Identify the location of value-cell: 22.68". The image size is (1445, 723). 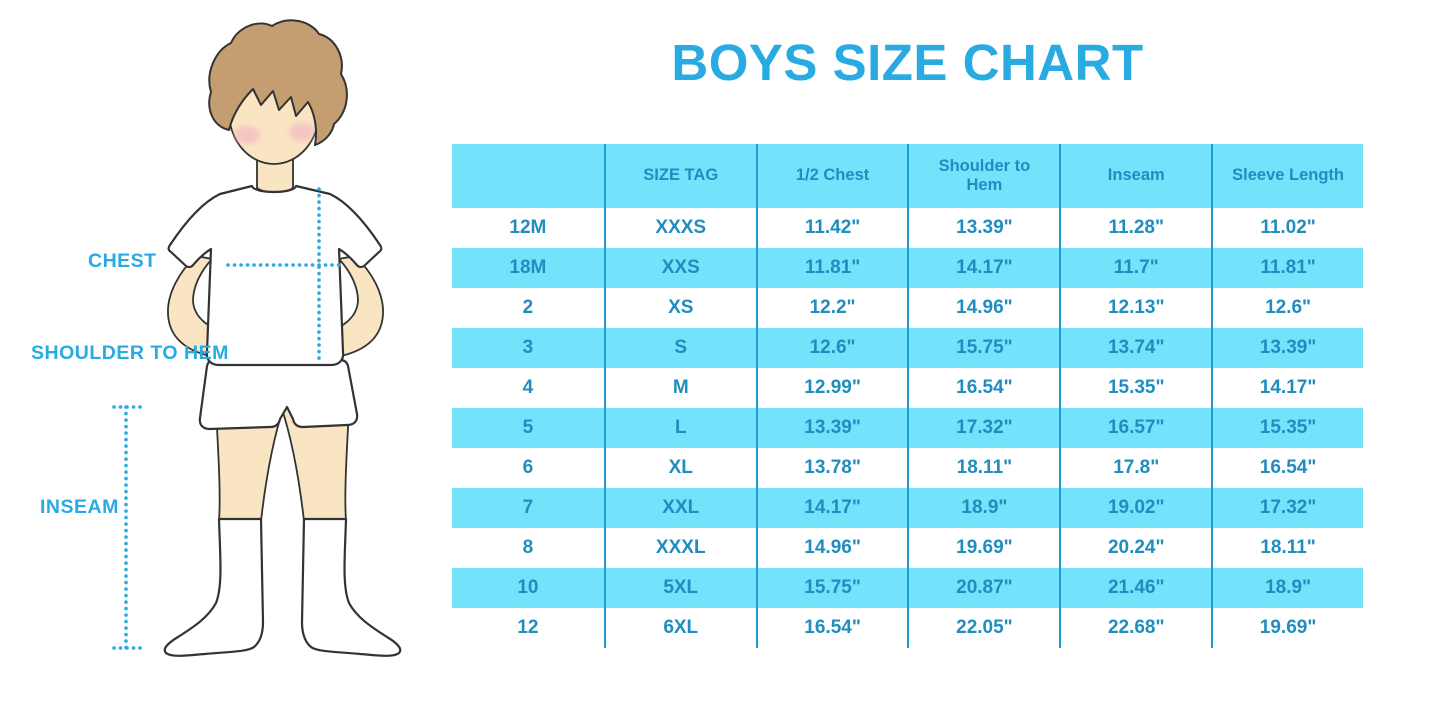
(1135, 628).